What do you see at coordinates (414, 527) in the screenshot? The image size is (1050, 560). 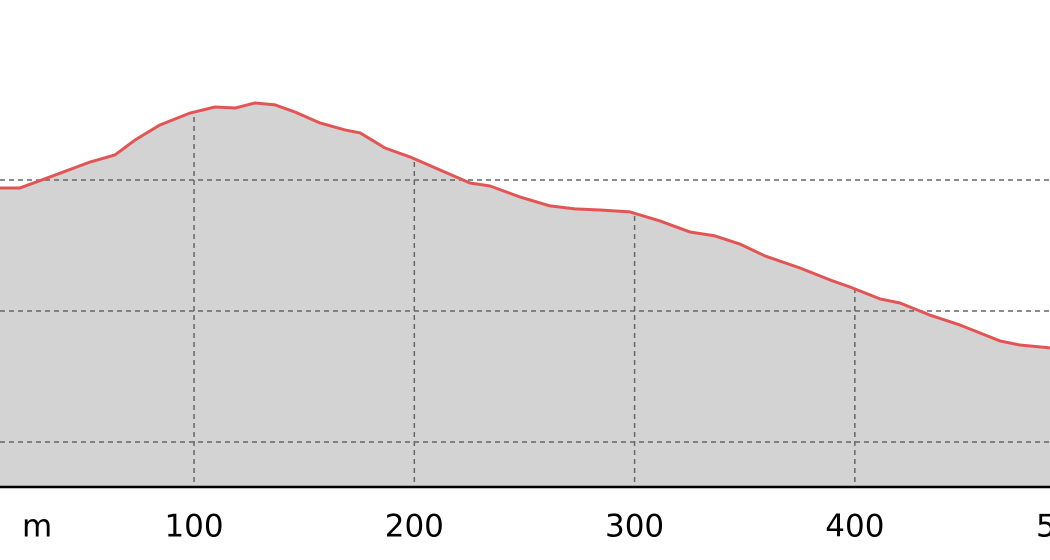 I see `x-tick-label: 200` at bounding box center [414, 527].